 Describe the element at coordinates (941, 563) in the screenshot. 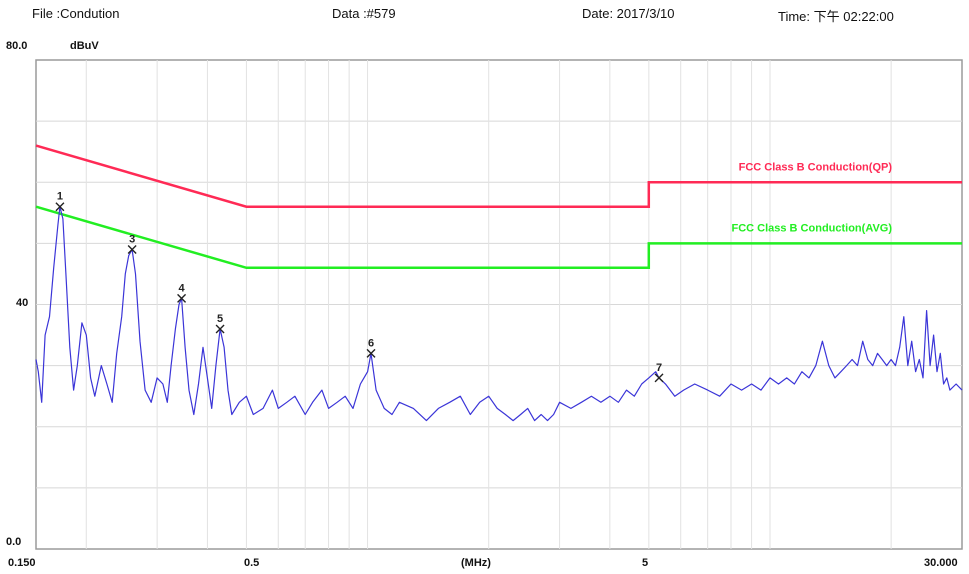

I see `x-tick-30: 30.000` at that location.